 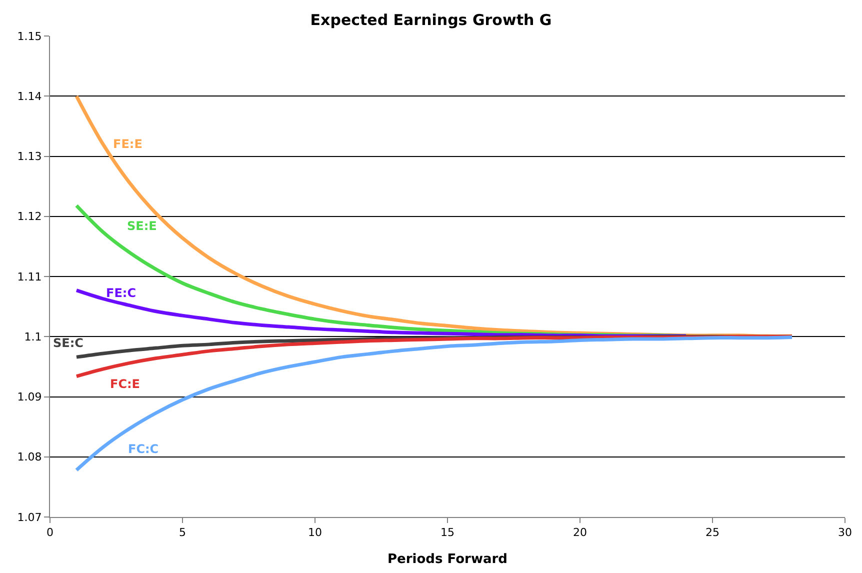 I want to click on y-tick-label: 1.09, so click(x=29, y=397).